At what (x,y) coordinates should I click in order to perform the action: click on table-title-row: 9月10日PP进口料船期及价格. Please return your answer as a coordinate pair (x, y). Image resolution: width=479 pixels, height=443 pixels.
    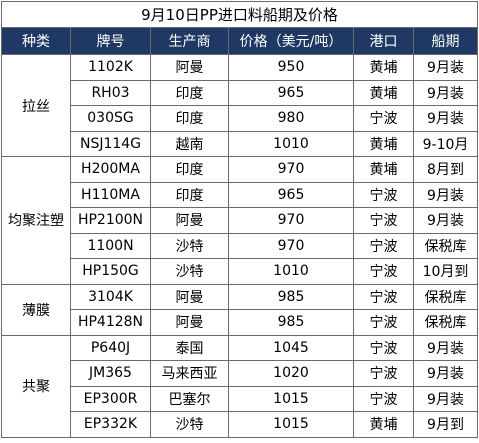
    Looking at the image, I should click on (239, 14).